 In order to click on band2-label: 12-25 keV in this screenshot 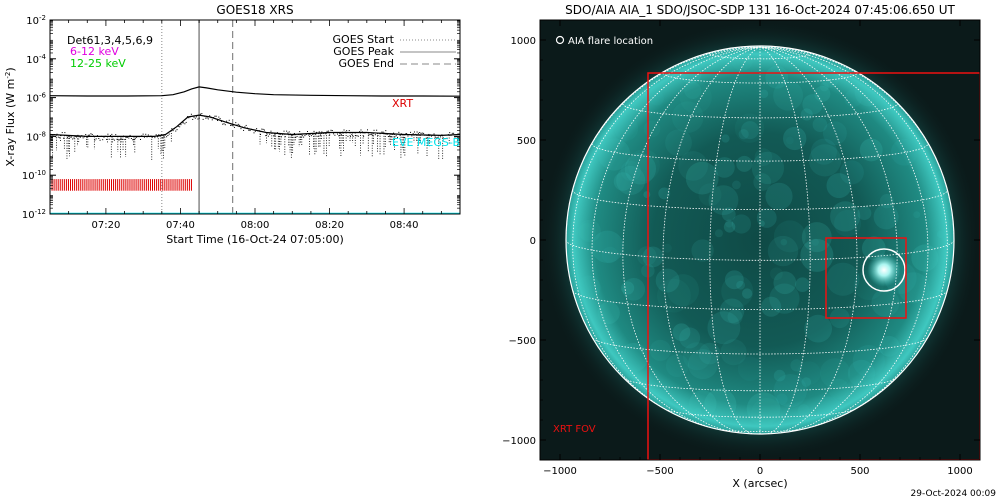, I will do `click(98, 63)`.